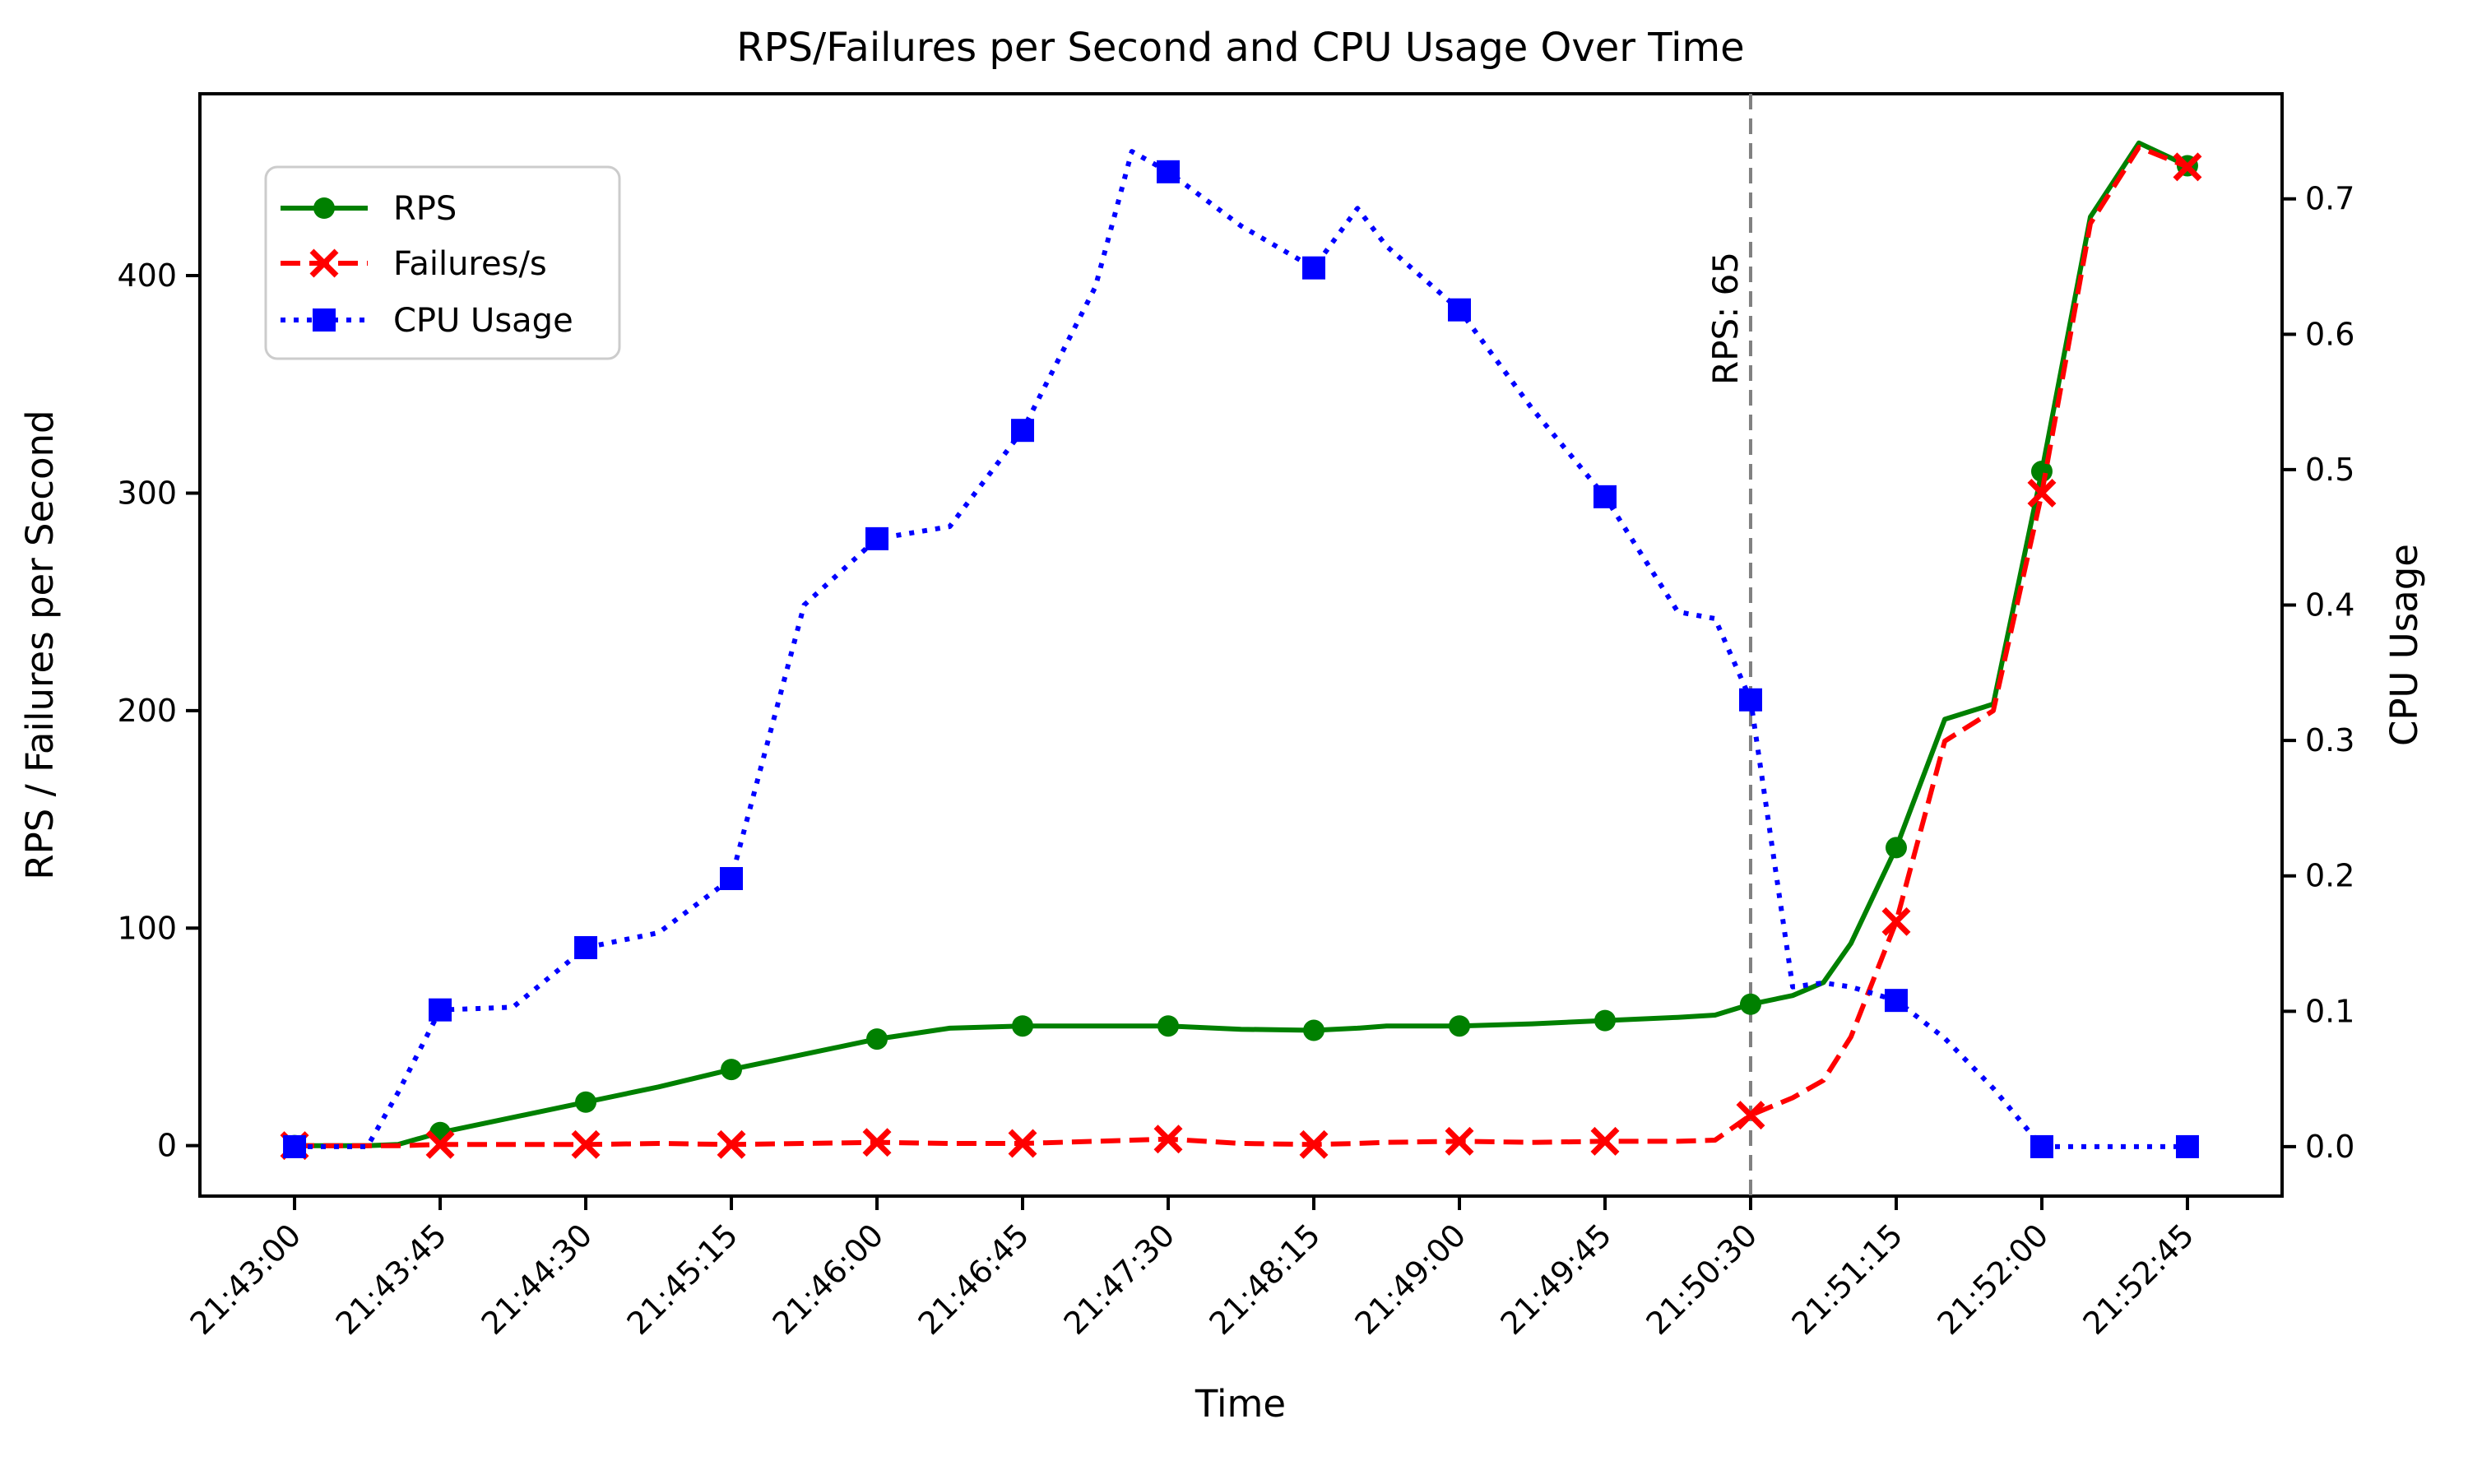 This screenshot has width=2468, height=1484. I want to click on y-right-tick-label: 0.3, so click(2329, 740).